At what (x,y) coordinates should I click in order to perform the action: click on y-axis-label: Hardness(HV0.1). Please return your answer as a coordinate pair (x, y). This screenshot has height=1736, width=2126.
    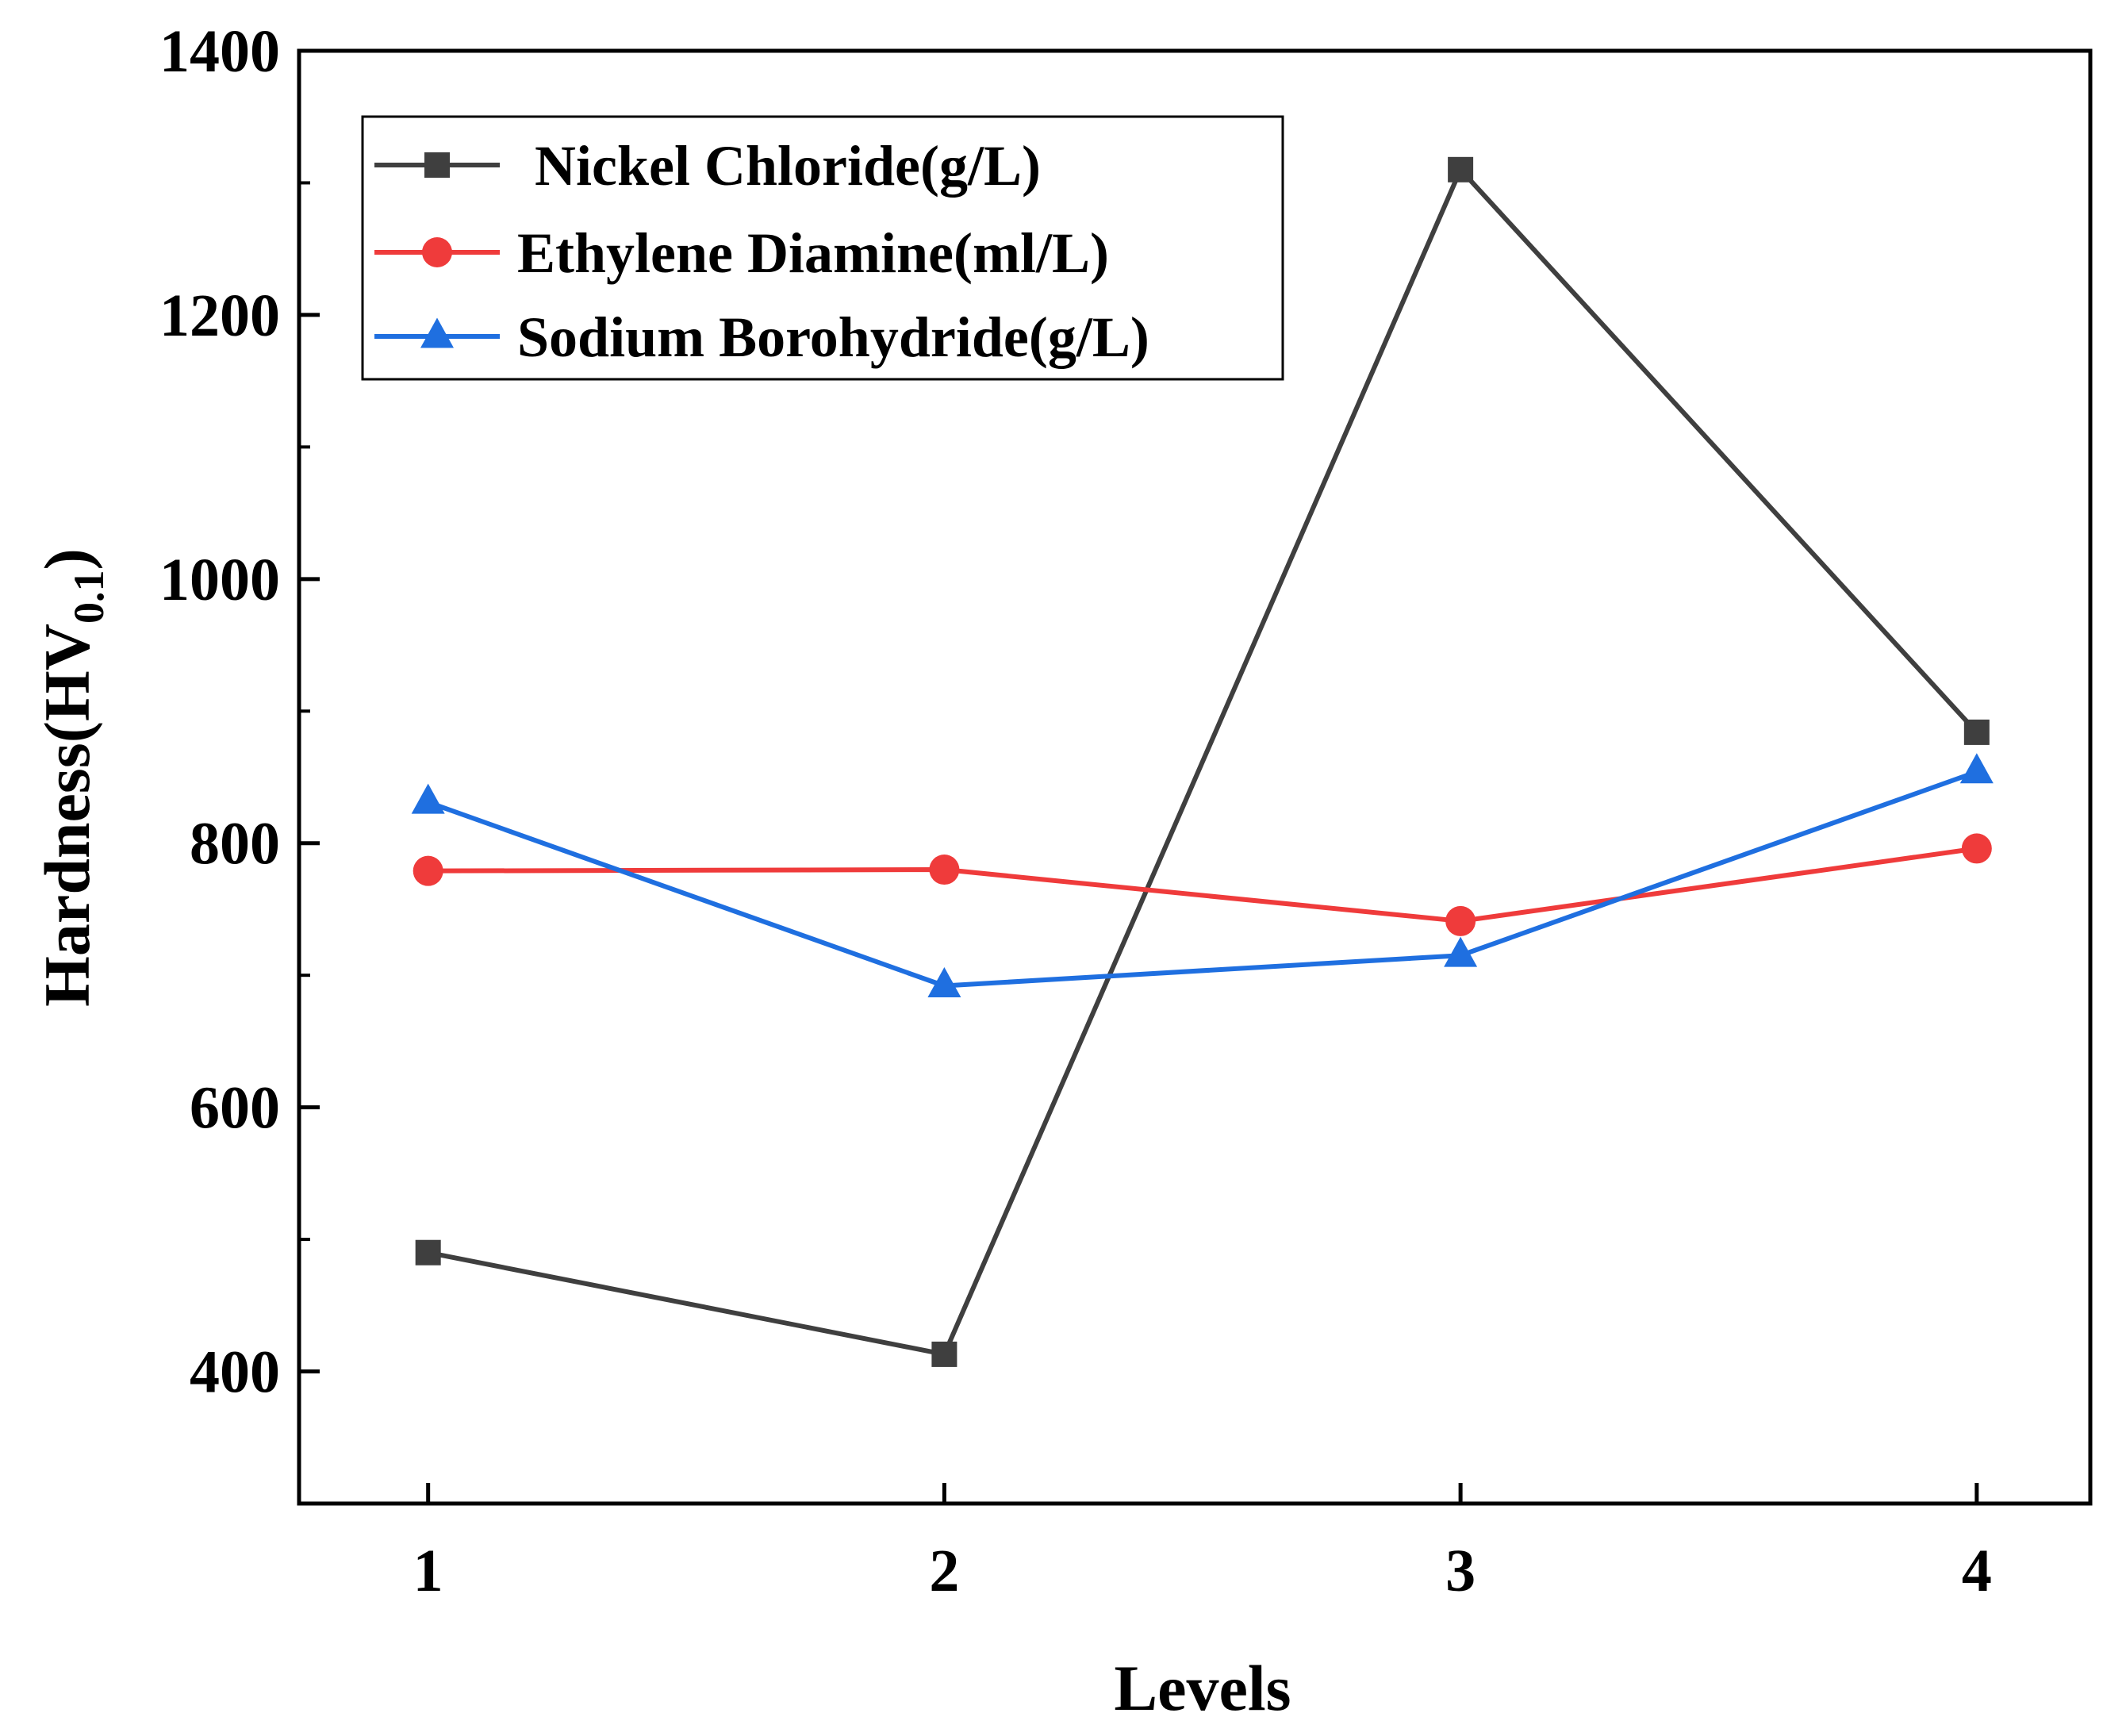
    Looking at the image, I should click on (72, 777).